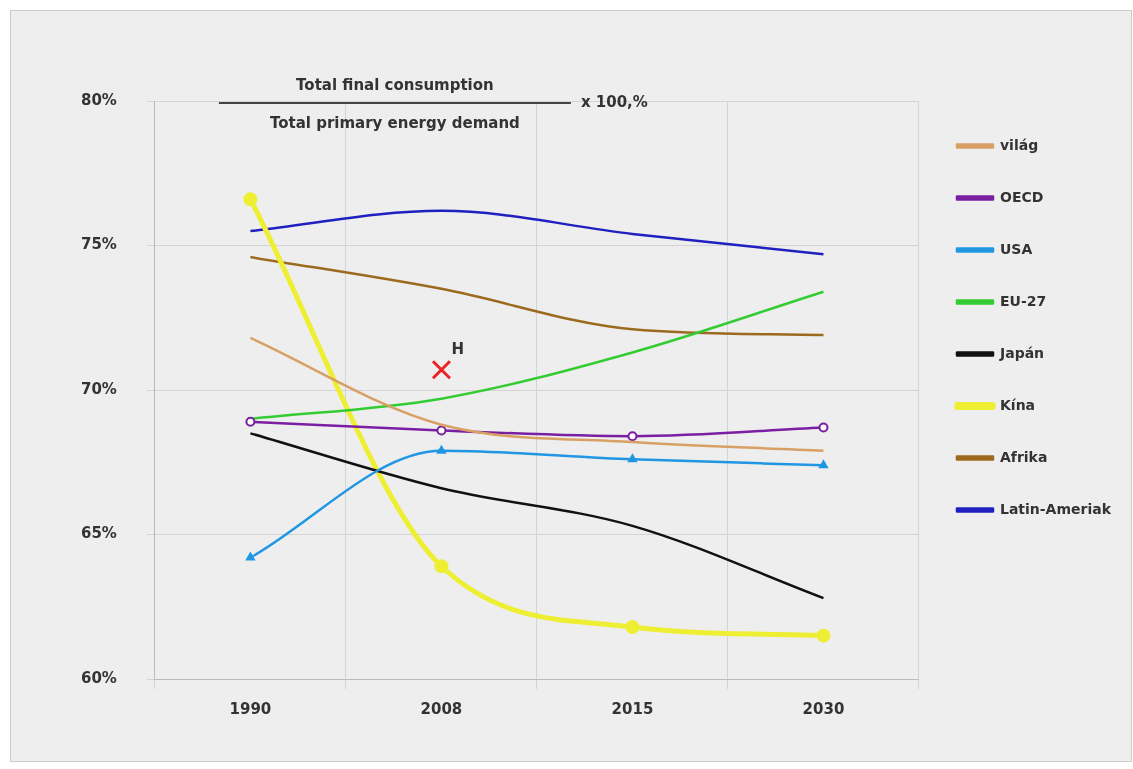 This screenshot has height=769, width=1133. I want to click on y-tick-label: 70%, so click(99, 388).